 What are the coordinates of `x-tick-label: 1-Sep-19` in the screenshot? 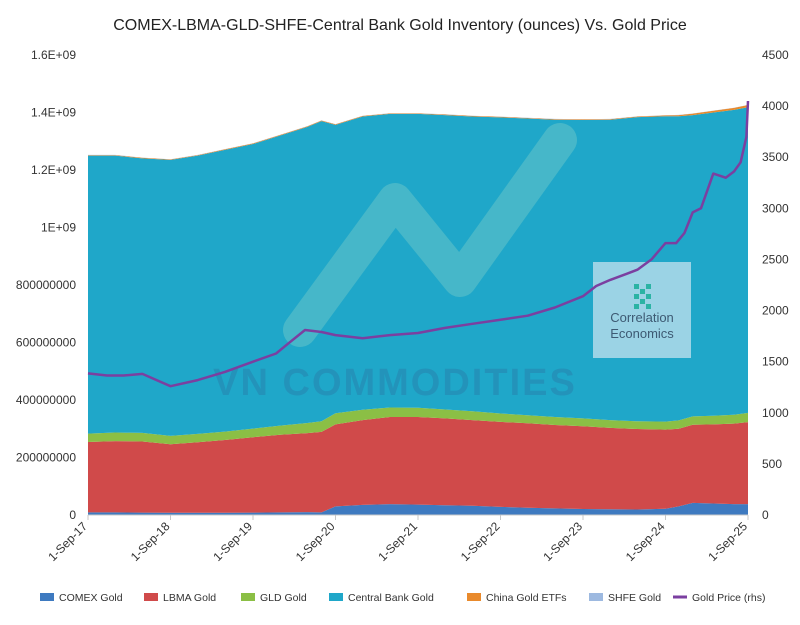 It's located at (232, 541).